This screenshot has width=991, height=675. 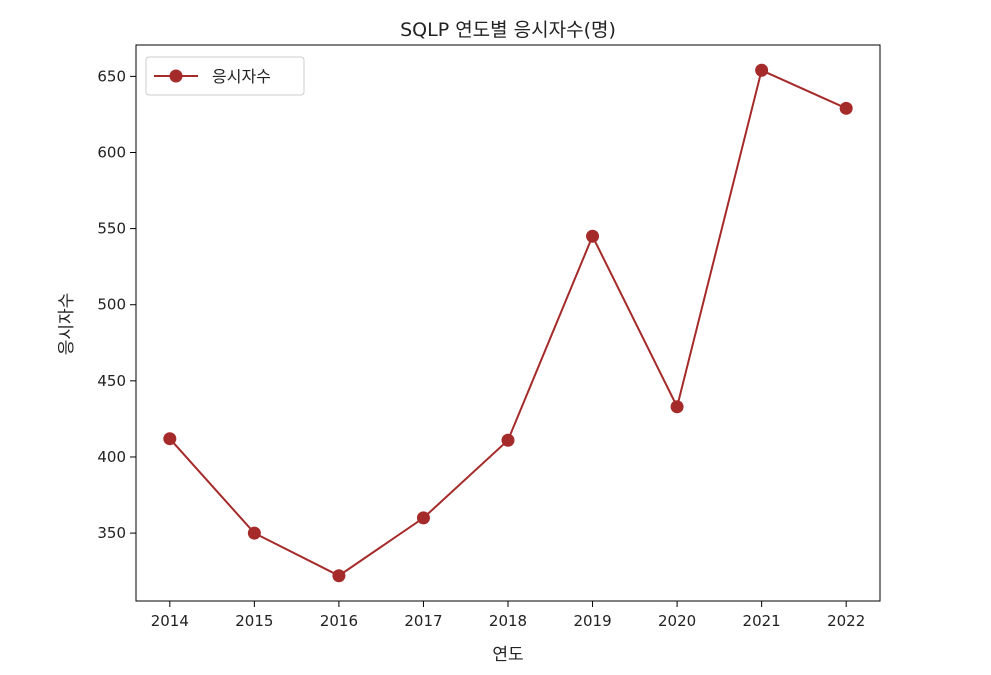 What do you see at coordinates (423, 518) in the screenshot?
I see `data-point-2017` at bounding box center [423, 518].